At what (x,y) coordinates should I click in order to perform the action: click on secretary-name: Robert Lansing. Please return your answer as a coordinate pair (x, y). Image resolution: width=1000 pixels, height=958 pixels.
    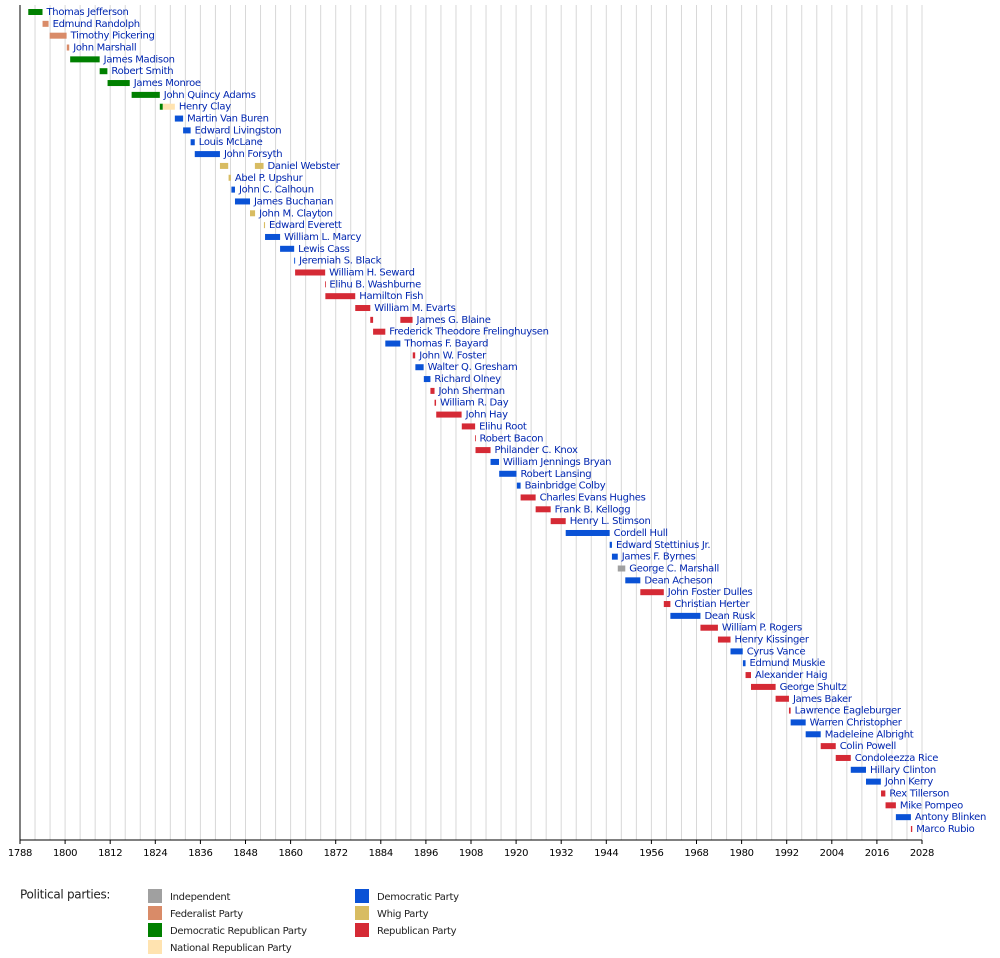
    Looking at the image, I should click on (555, 474).